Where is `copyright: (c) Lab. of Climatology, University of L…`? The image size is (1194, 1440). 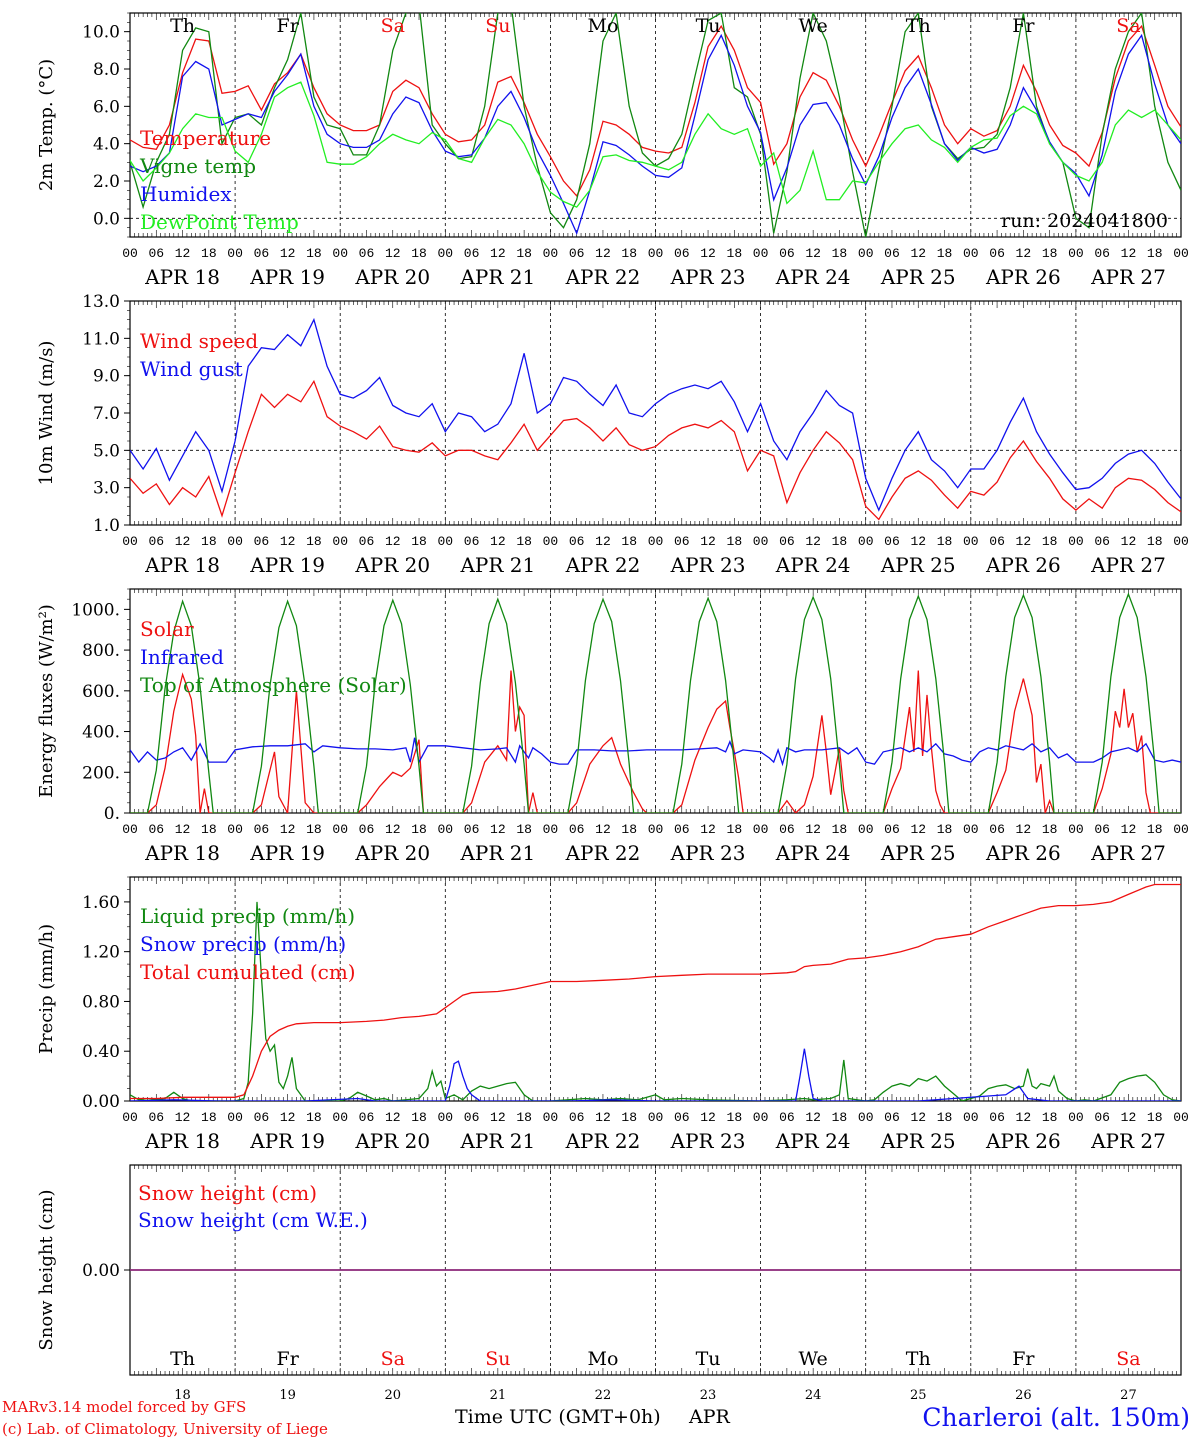 copyright: (c) Lab. of Climatology, University of L… is located at coordinates (165, 1429).